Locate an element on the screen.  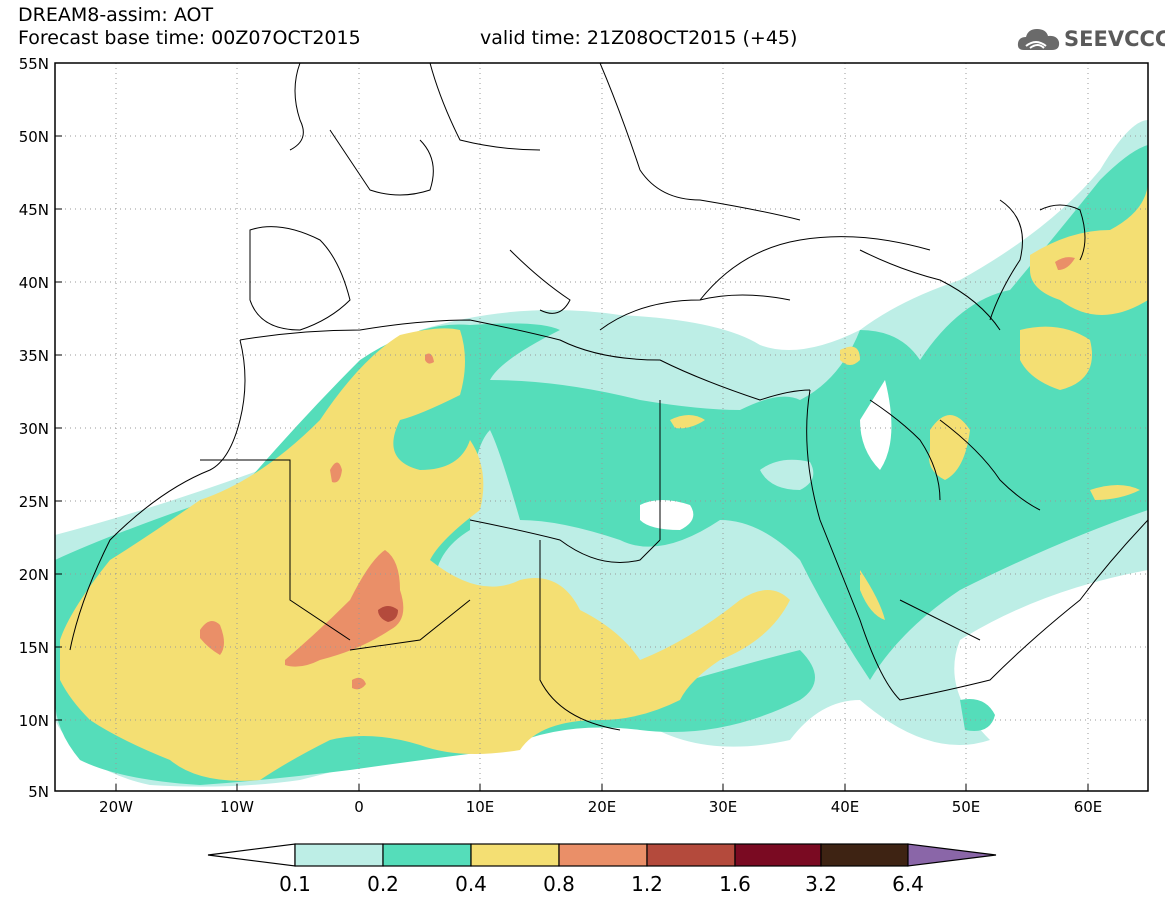
colorbar: 0.1 0.2 0.4 0.8 1.2 1.6 3.2 6.4 is located at coordinates (602, 869).